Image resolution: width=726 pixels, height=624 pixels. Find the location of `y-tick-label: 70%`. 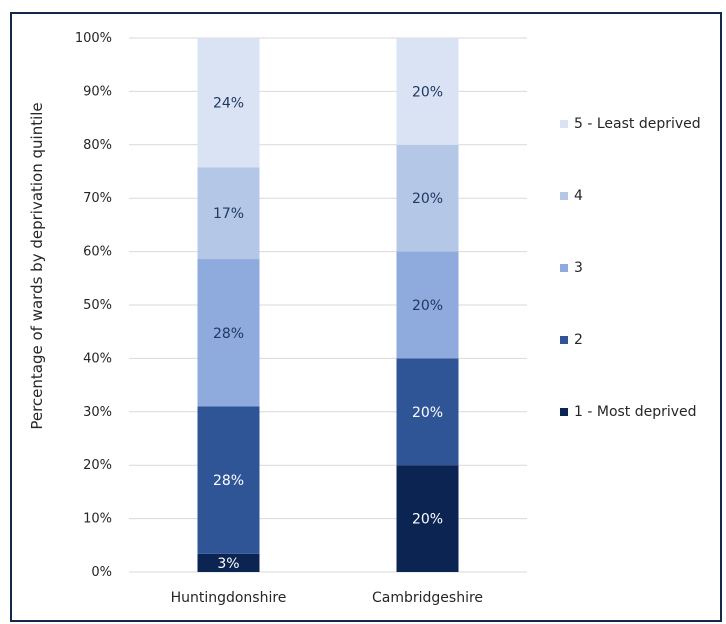

y-tick-label: 70% is located at coordinates (97, 198).